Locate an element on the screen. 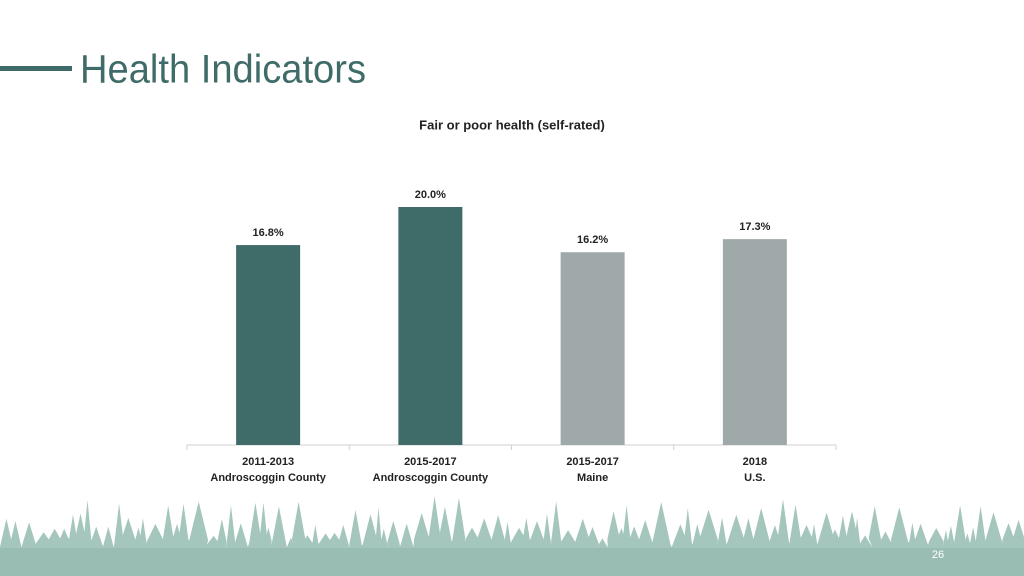 The image size is (1024, 576). page-number: 26 is located at coordinates (938, 555).